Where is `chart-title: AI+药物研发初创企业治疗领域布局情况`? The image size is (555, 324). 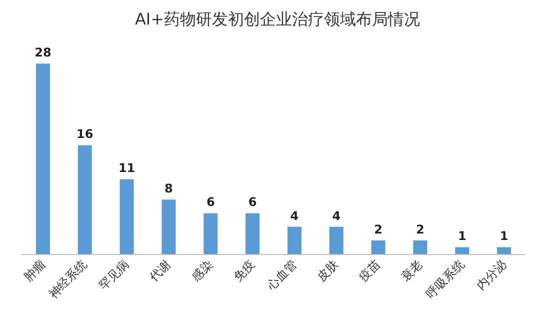 chart-title: AI+药物研发初创企业治疗领域布局情况 is located at coordinates (277, 19).